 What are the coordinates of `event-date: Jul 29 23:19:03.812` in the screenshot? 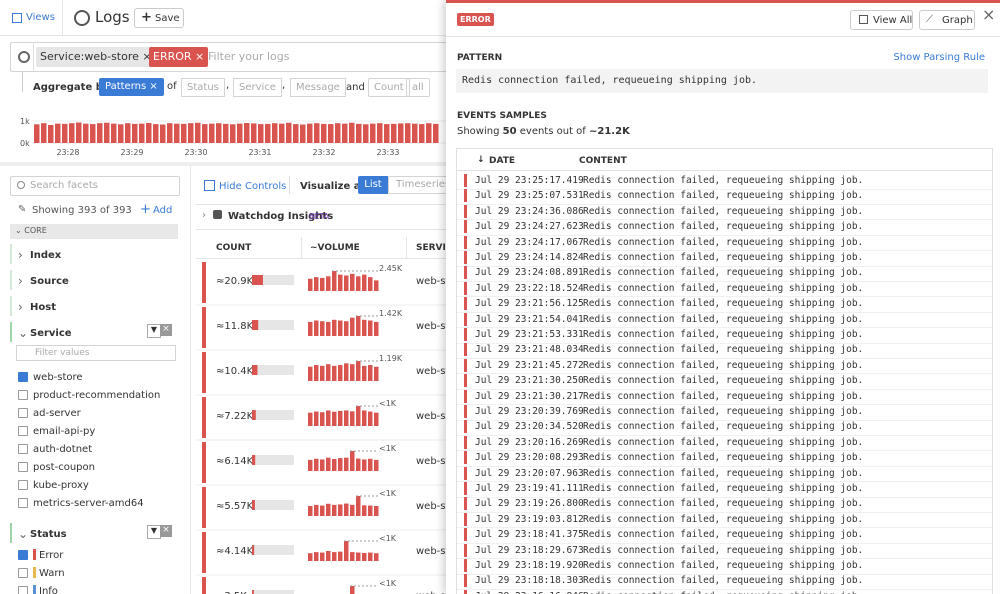 It's located at (529, 519).